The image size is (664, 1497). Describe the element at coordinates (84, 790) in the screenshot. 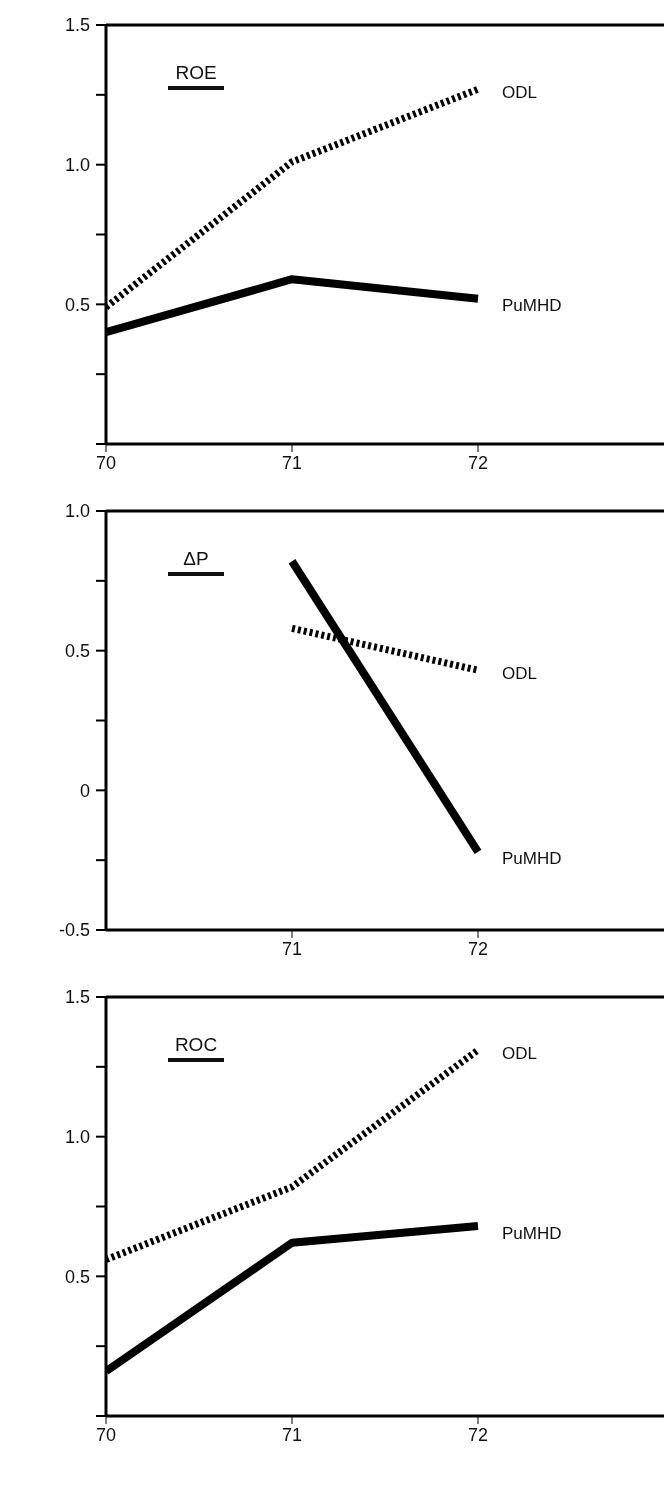

I see `y-tick-label: 0` at that location.